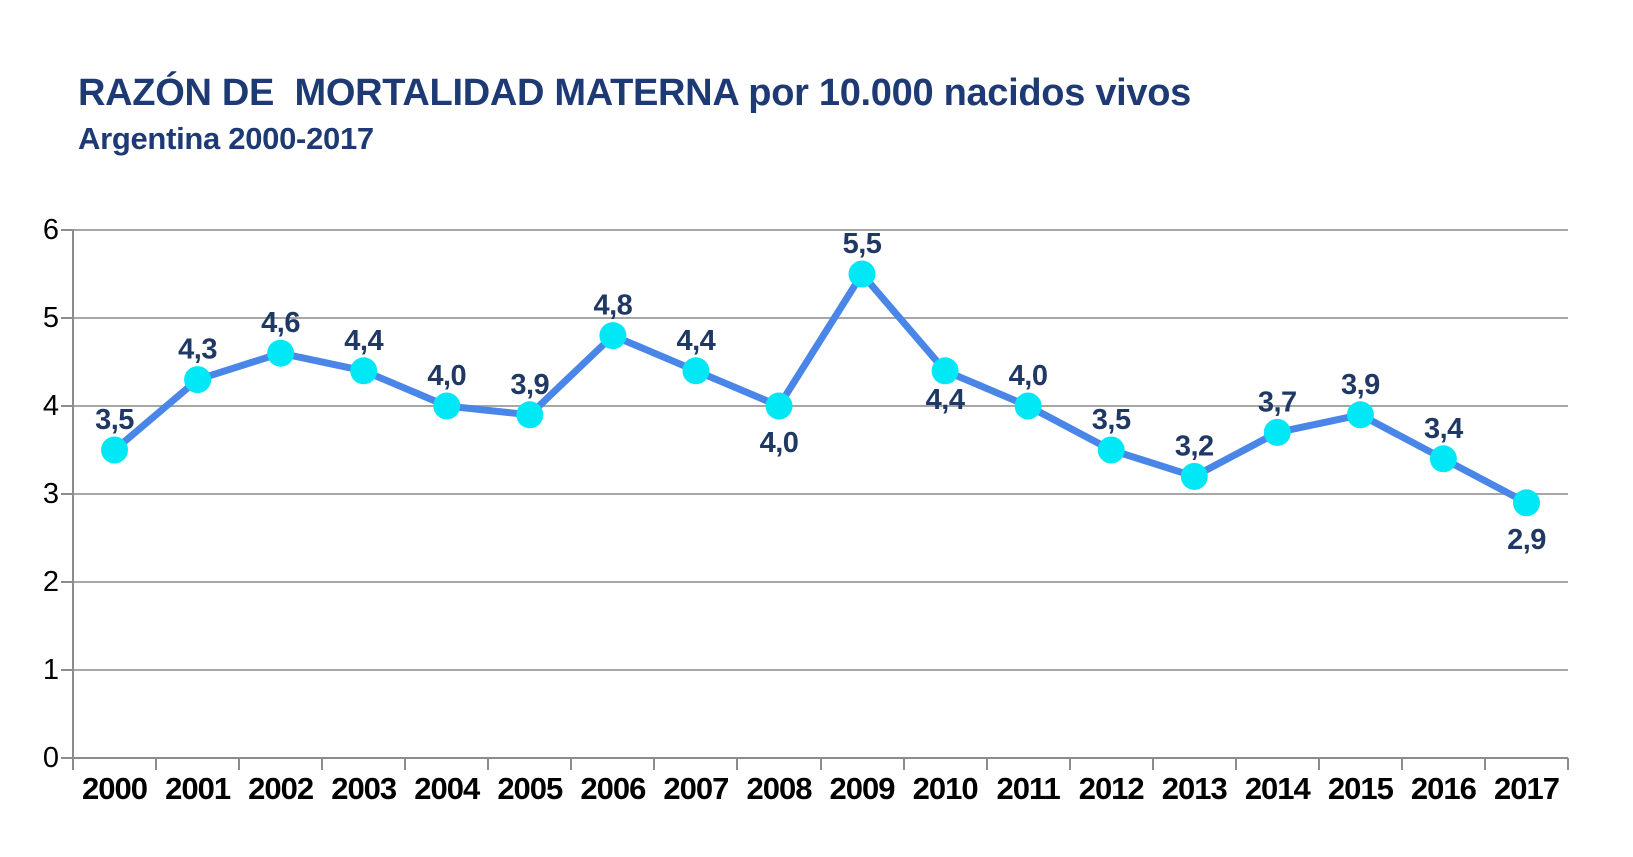  What do you see at coordinates (50, 582) in the screenshot?
I see `y-axis-label: 2` at bounding box center [50, 582].